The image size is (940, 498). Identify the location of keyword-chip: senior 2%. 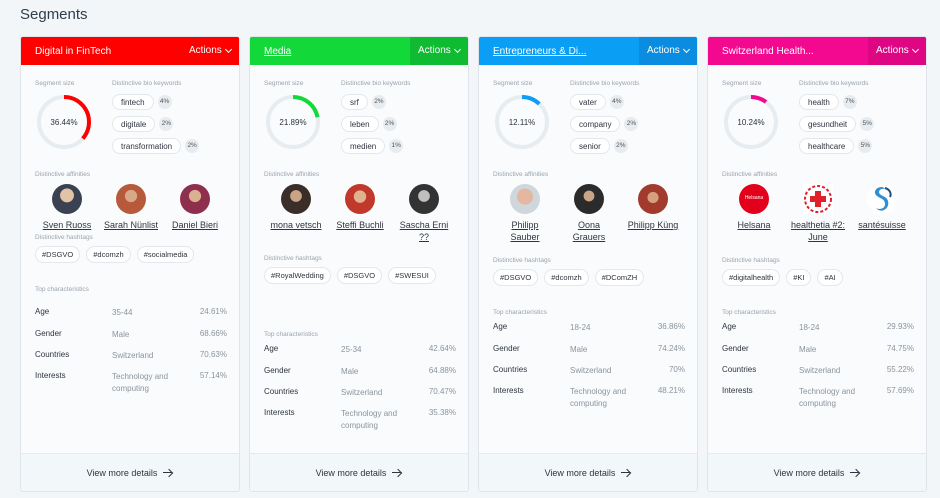
(604, 146).